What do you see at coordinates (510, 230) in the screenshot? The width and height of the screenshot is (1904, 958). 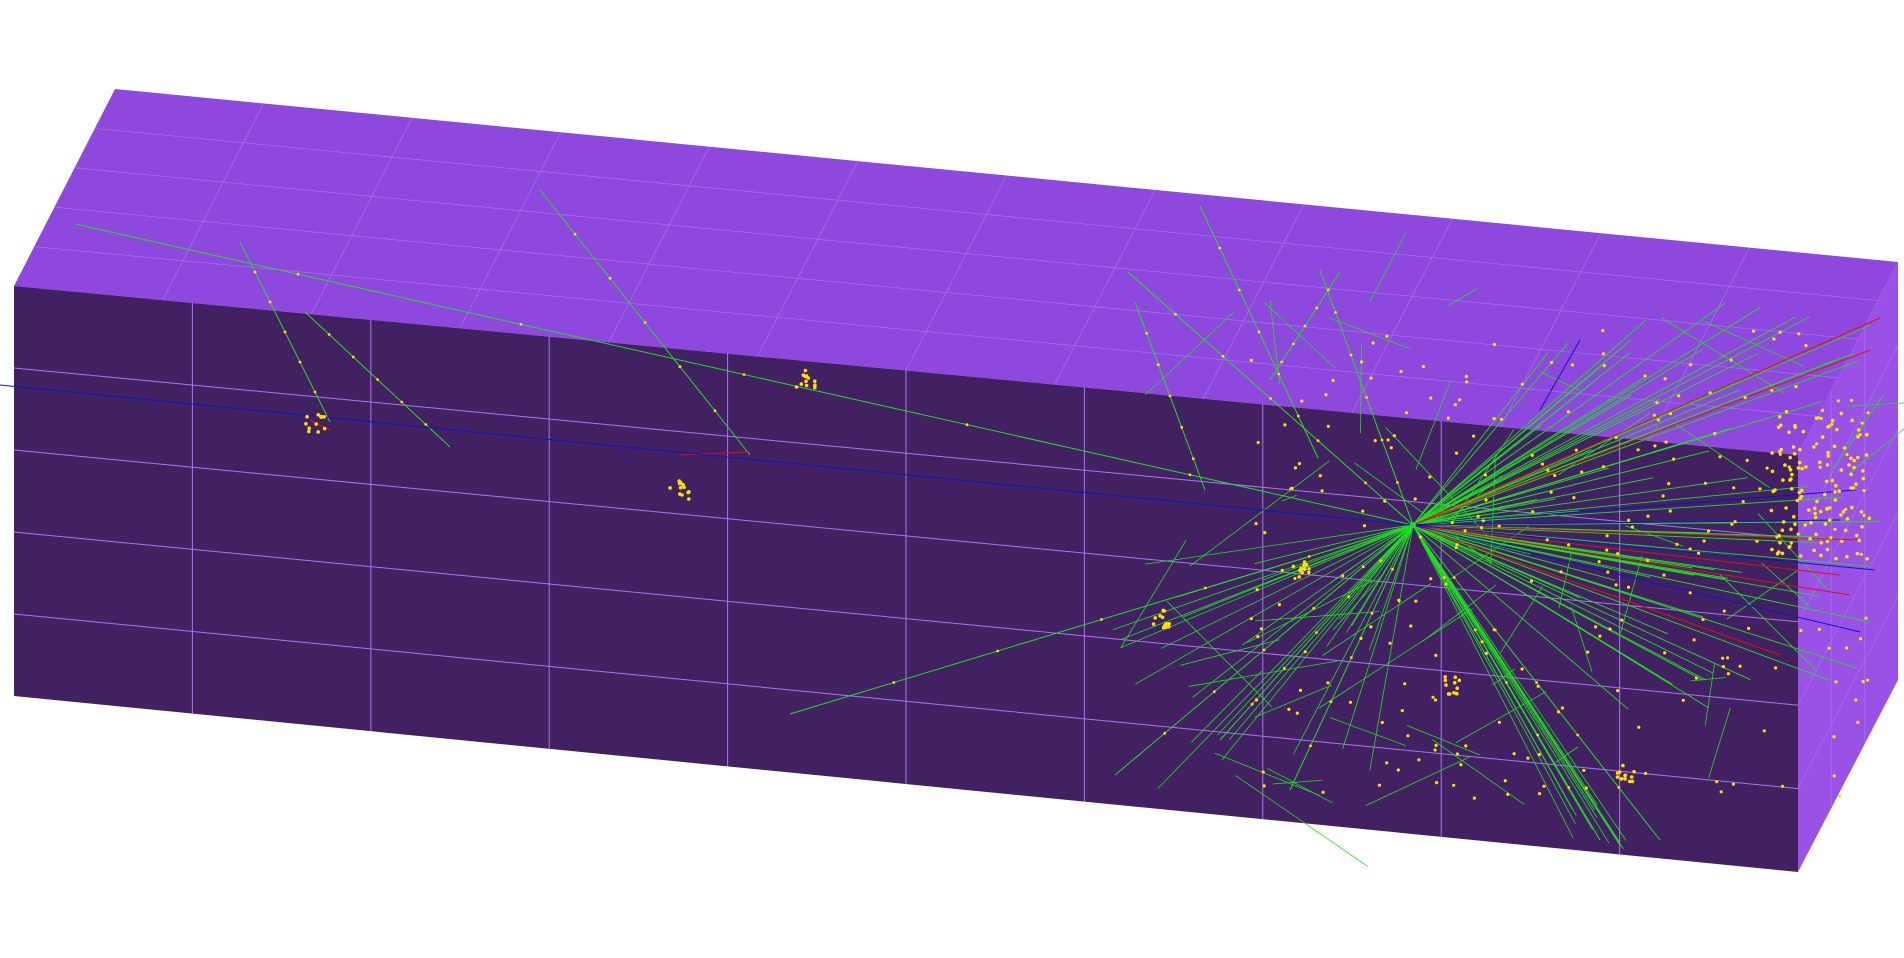 I see `top-grid-line` at bounding box center [510, 230].